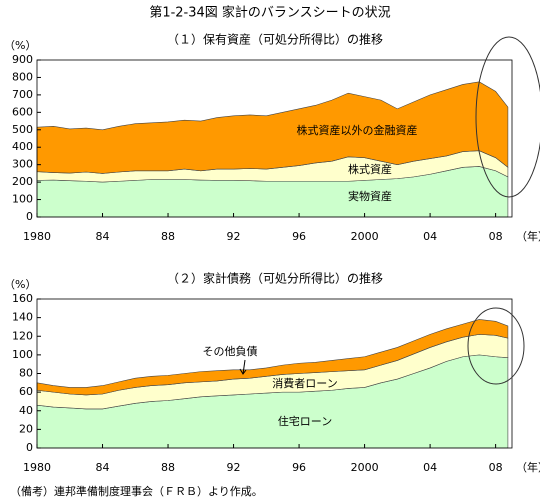 Image resolution: width=540 pixels, height=502 pixels. I want to click on series-label: 実物資産, so click(370, 196).